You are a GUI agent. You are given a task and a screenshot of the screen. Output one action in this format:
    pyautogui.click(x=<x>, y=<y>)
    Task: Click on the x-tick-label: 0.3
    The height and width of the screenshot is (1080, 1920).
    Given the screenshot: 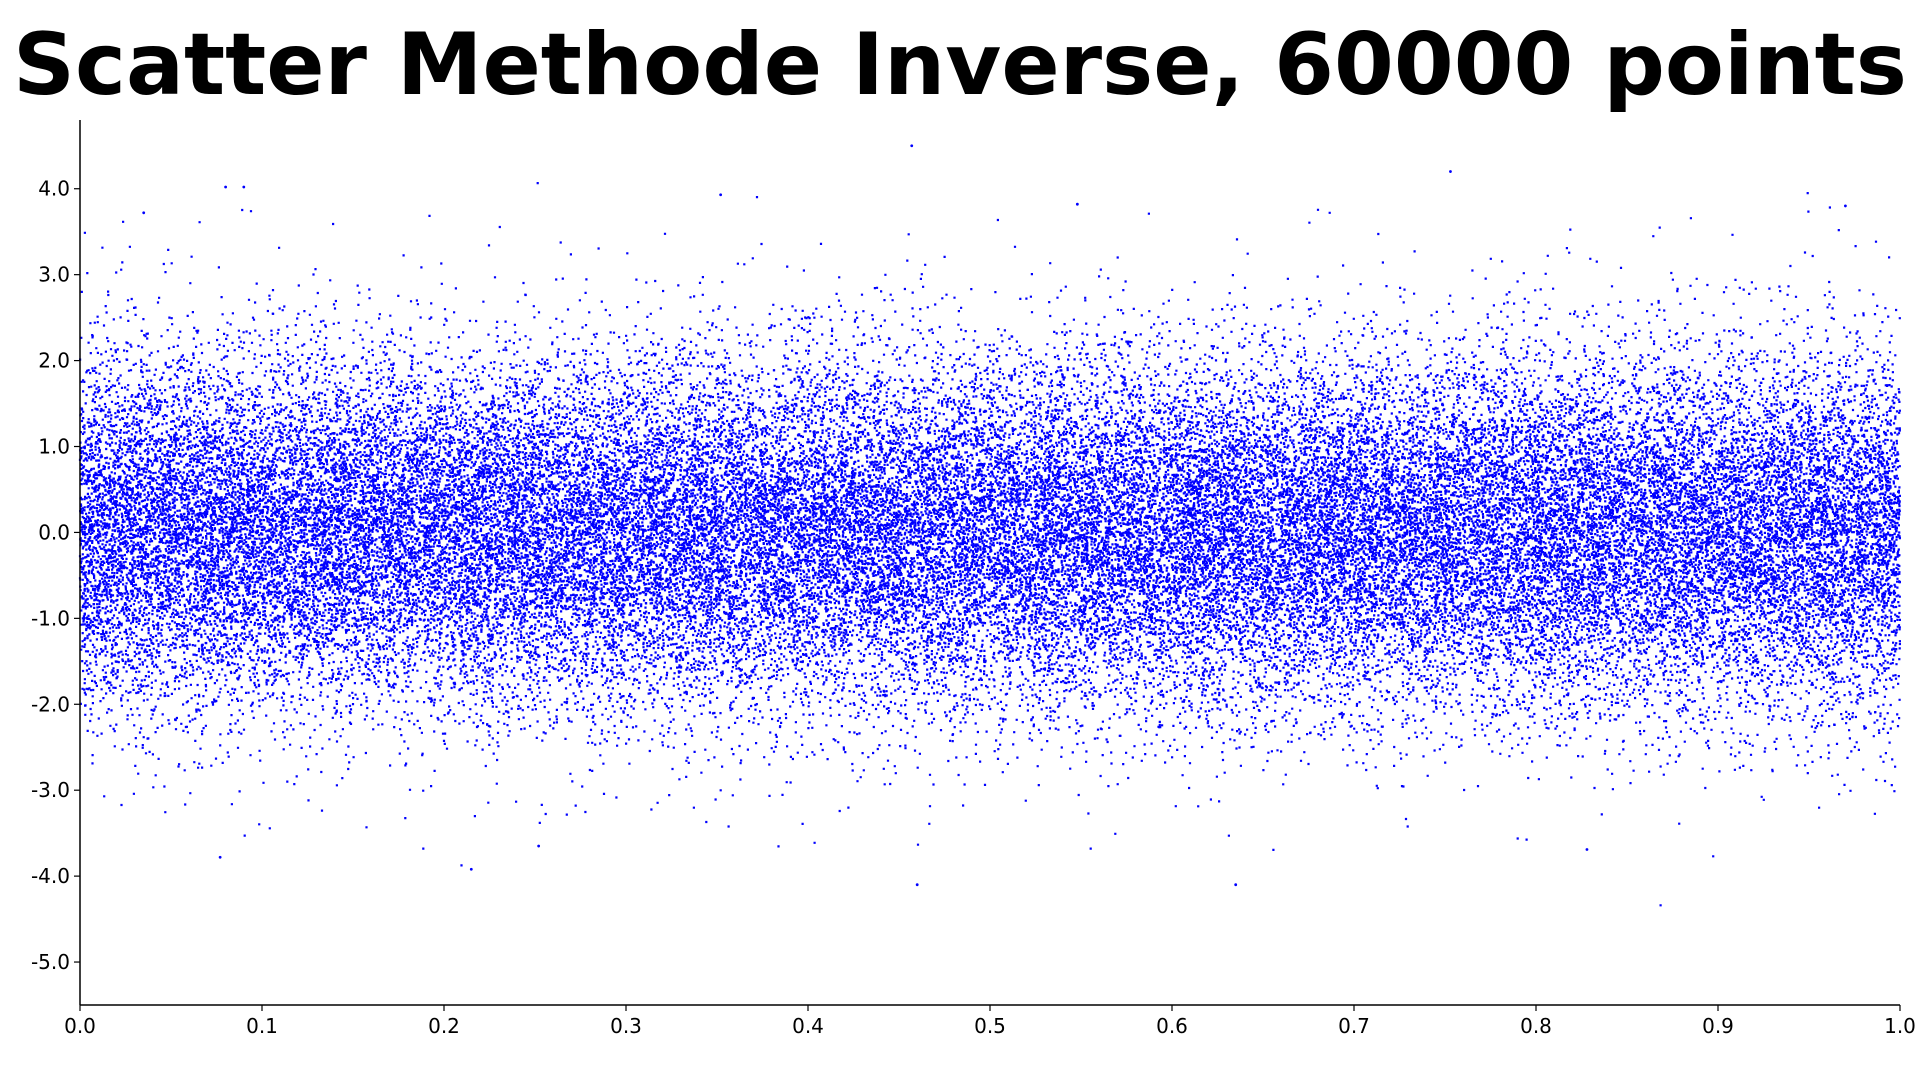 What is the action you would take?
    pyautogui.click(x=626, y=1026)
    